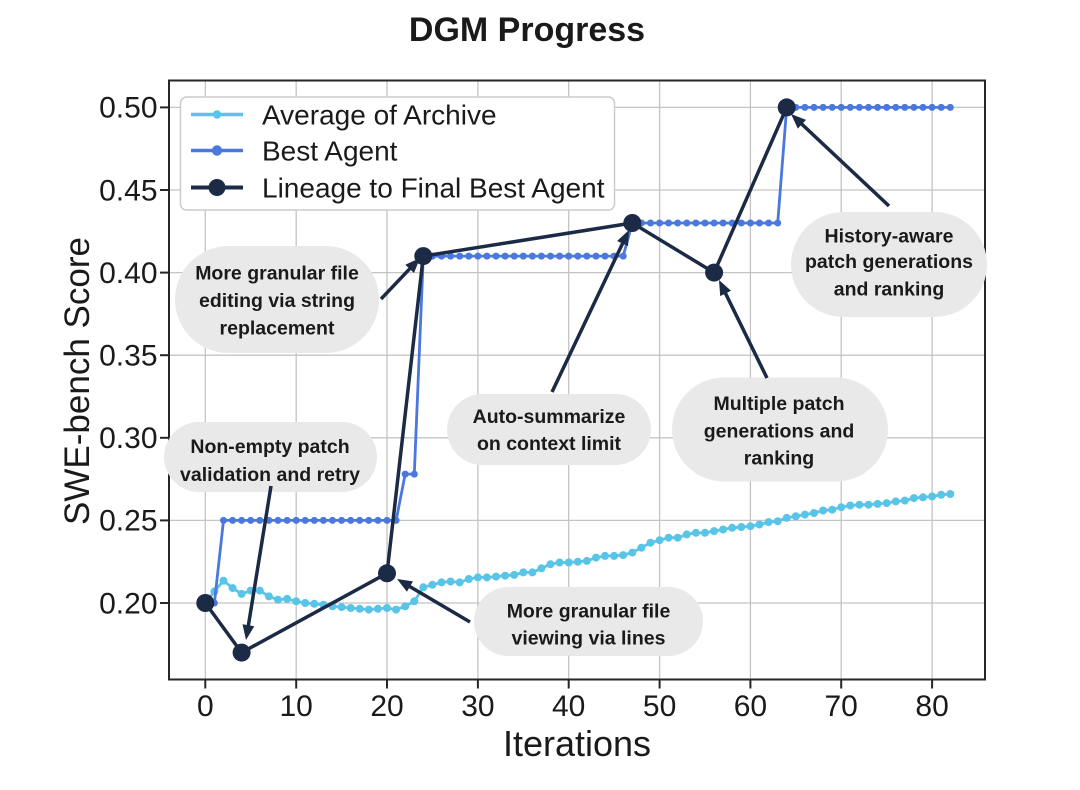 The height and width of the screenshot is (790, 1080). I want to click on svg-text: Lineage to Final Best Agent, so click(433, 188).